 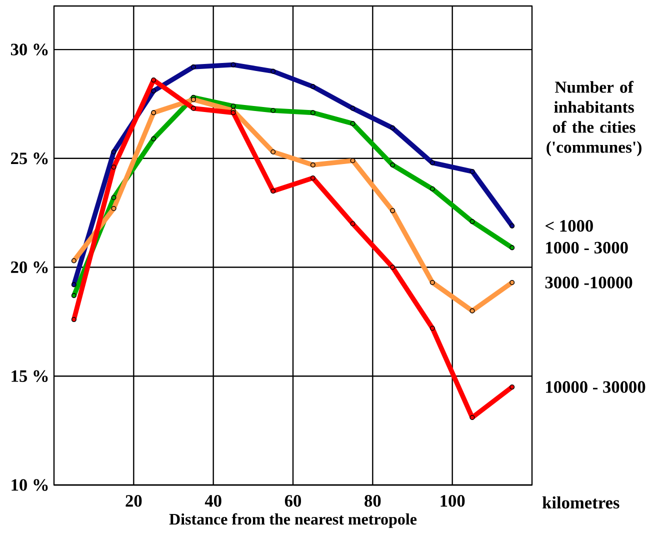 I want to click on y-tick-label: 15 %, so click(x=30, y=376).